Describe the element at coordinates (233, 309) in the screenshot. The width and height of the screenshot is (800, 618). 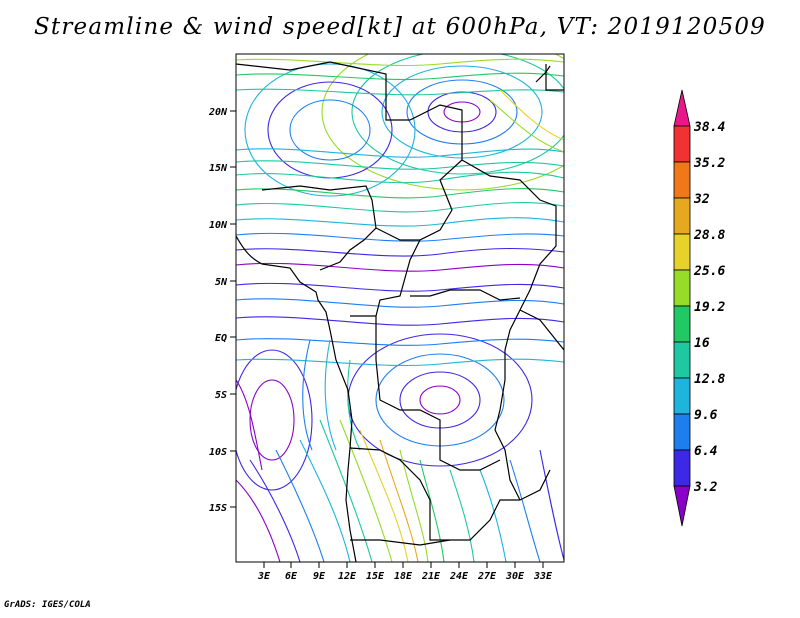
I see `latitude-axis` at that location.